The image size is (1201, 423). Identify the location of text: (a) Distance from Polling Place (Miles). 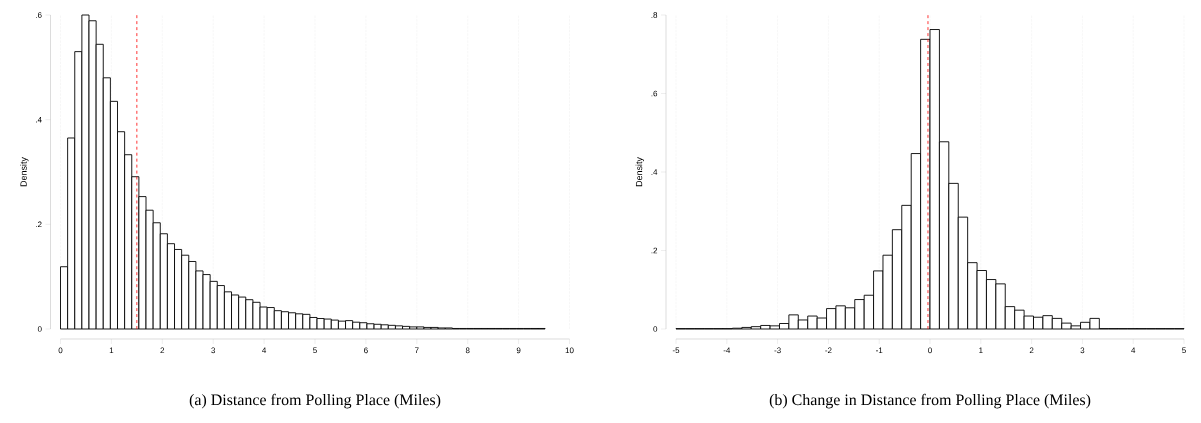
(315, 401).